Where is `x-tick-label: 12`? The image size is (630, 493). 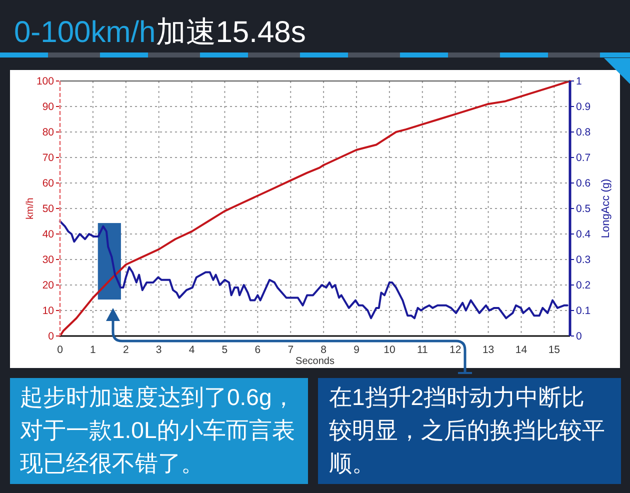 x-tick-label: 12 is located at coordinates (456, 350).